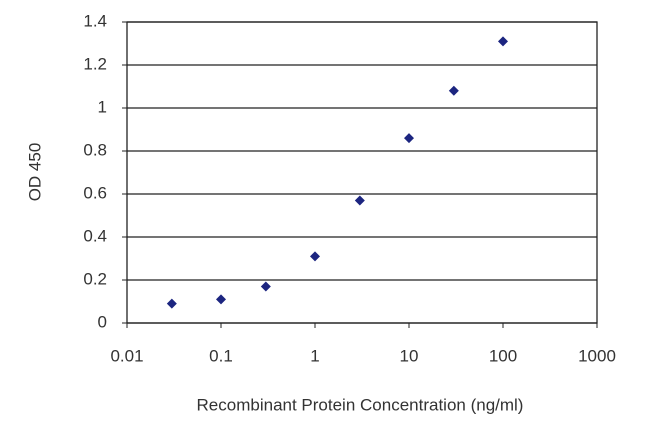  Describe the element at coordinates (597, 355) in the screenshot. I see `x-tick-label: 1000` at that location.